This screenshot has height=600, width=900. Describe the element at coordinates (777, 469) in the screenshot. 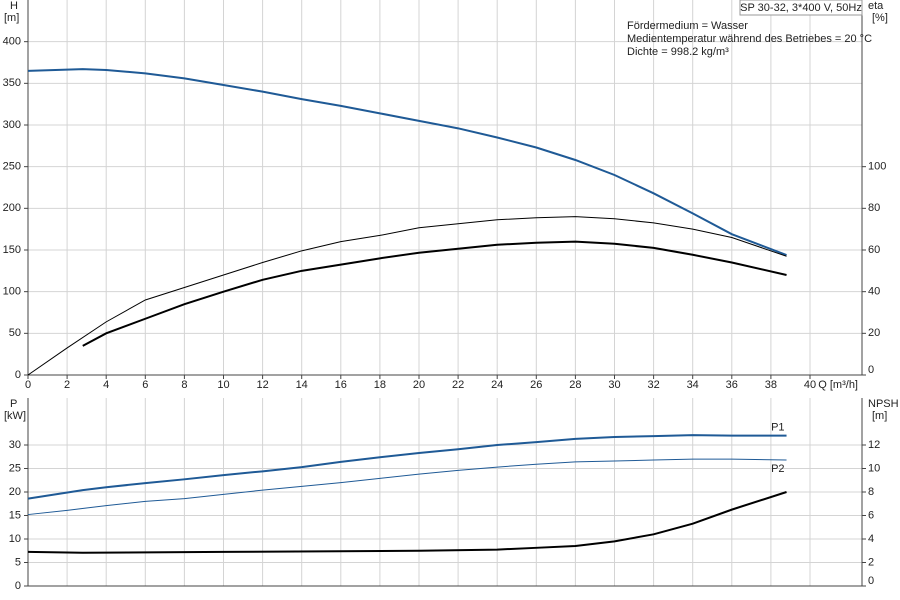

I see `series-label: P2` at that location.